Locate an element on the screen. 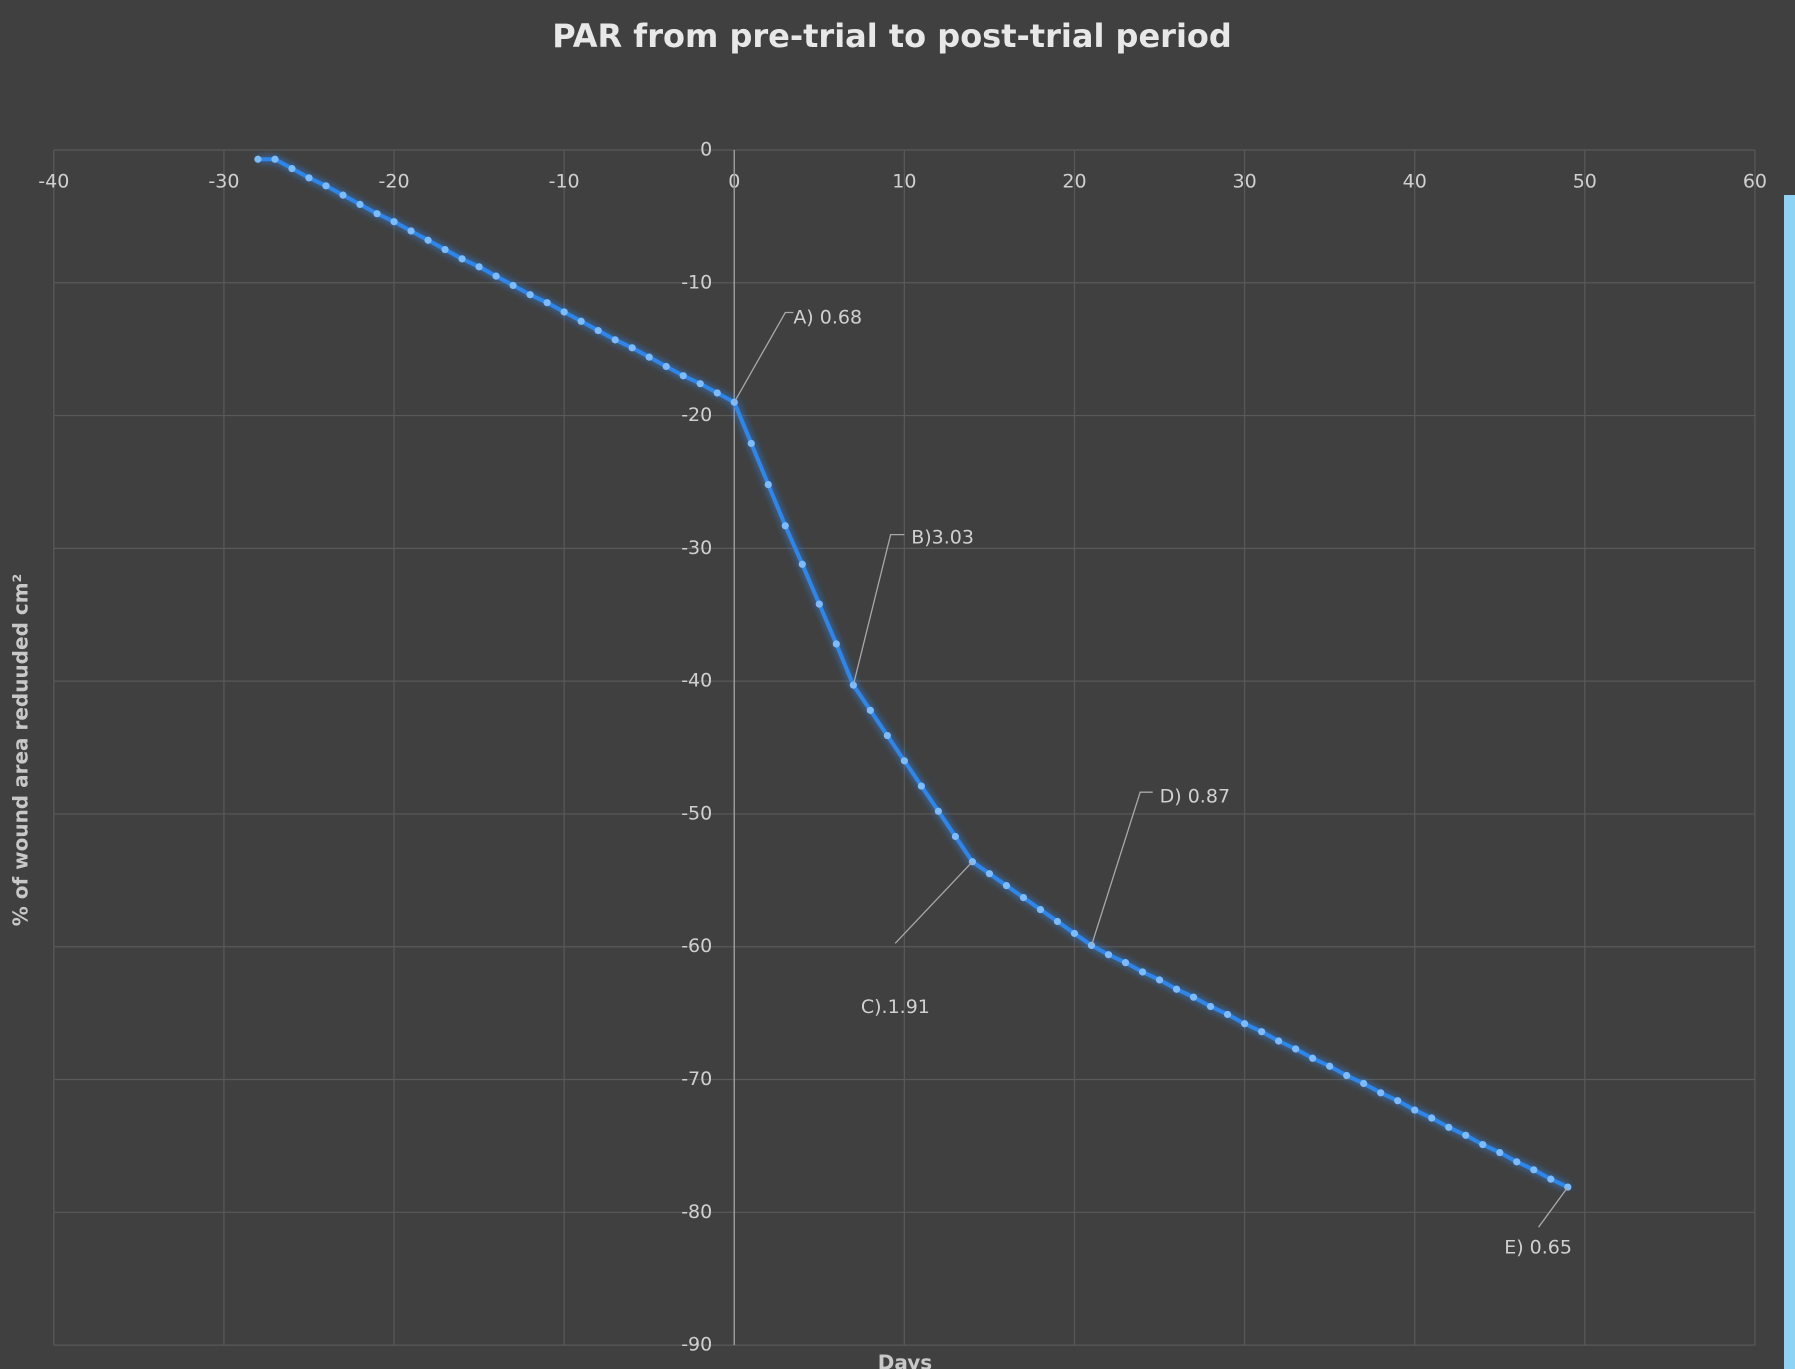 The width and height of the screenshot is (1795, 1369). y-tick-label: -20 is located at coordinates (696, 415).